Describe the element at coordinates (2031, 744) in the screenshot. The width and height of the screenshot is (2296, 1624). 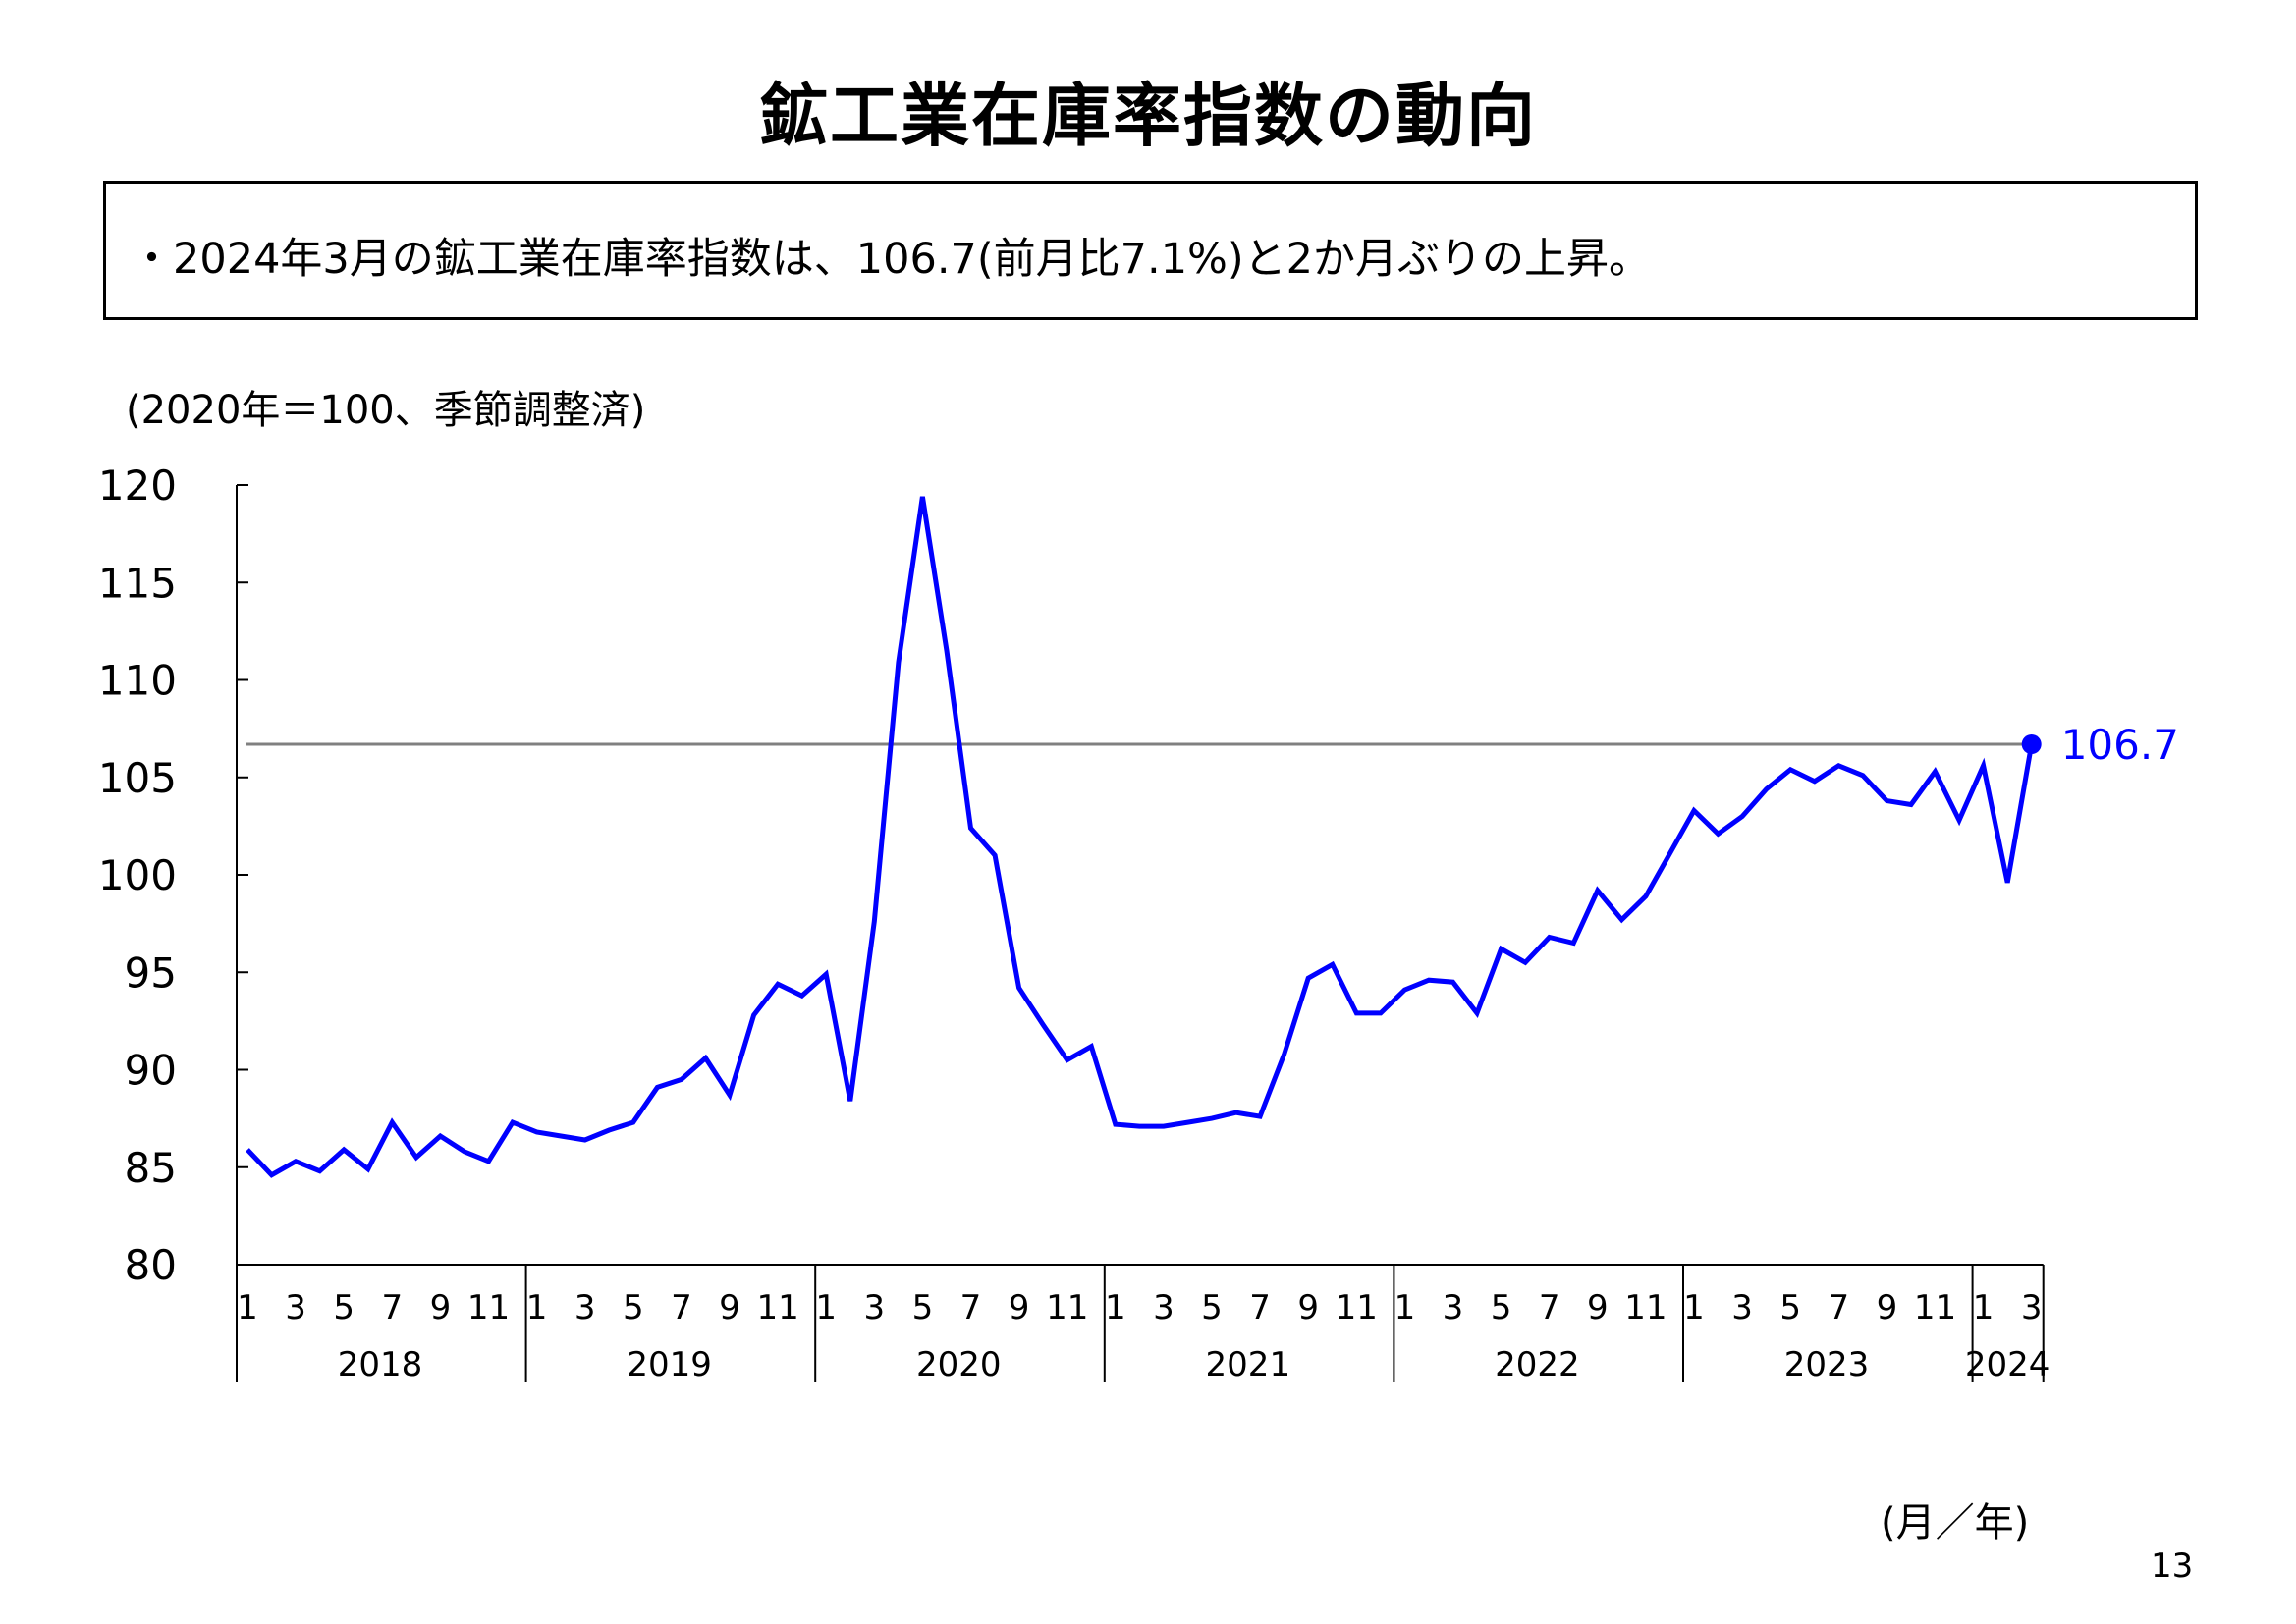
I see `last-point-marker` at that location.